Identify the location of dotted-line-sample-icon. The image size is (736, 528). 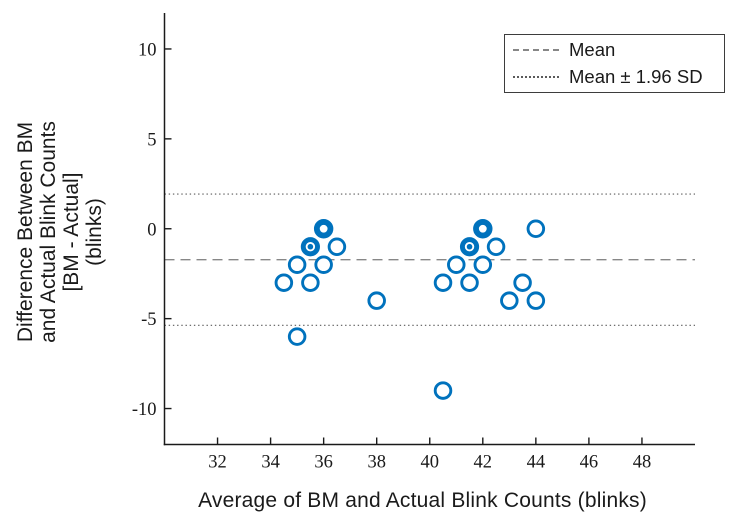
(536, 77).